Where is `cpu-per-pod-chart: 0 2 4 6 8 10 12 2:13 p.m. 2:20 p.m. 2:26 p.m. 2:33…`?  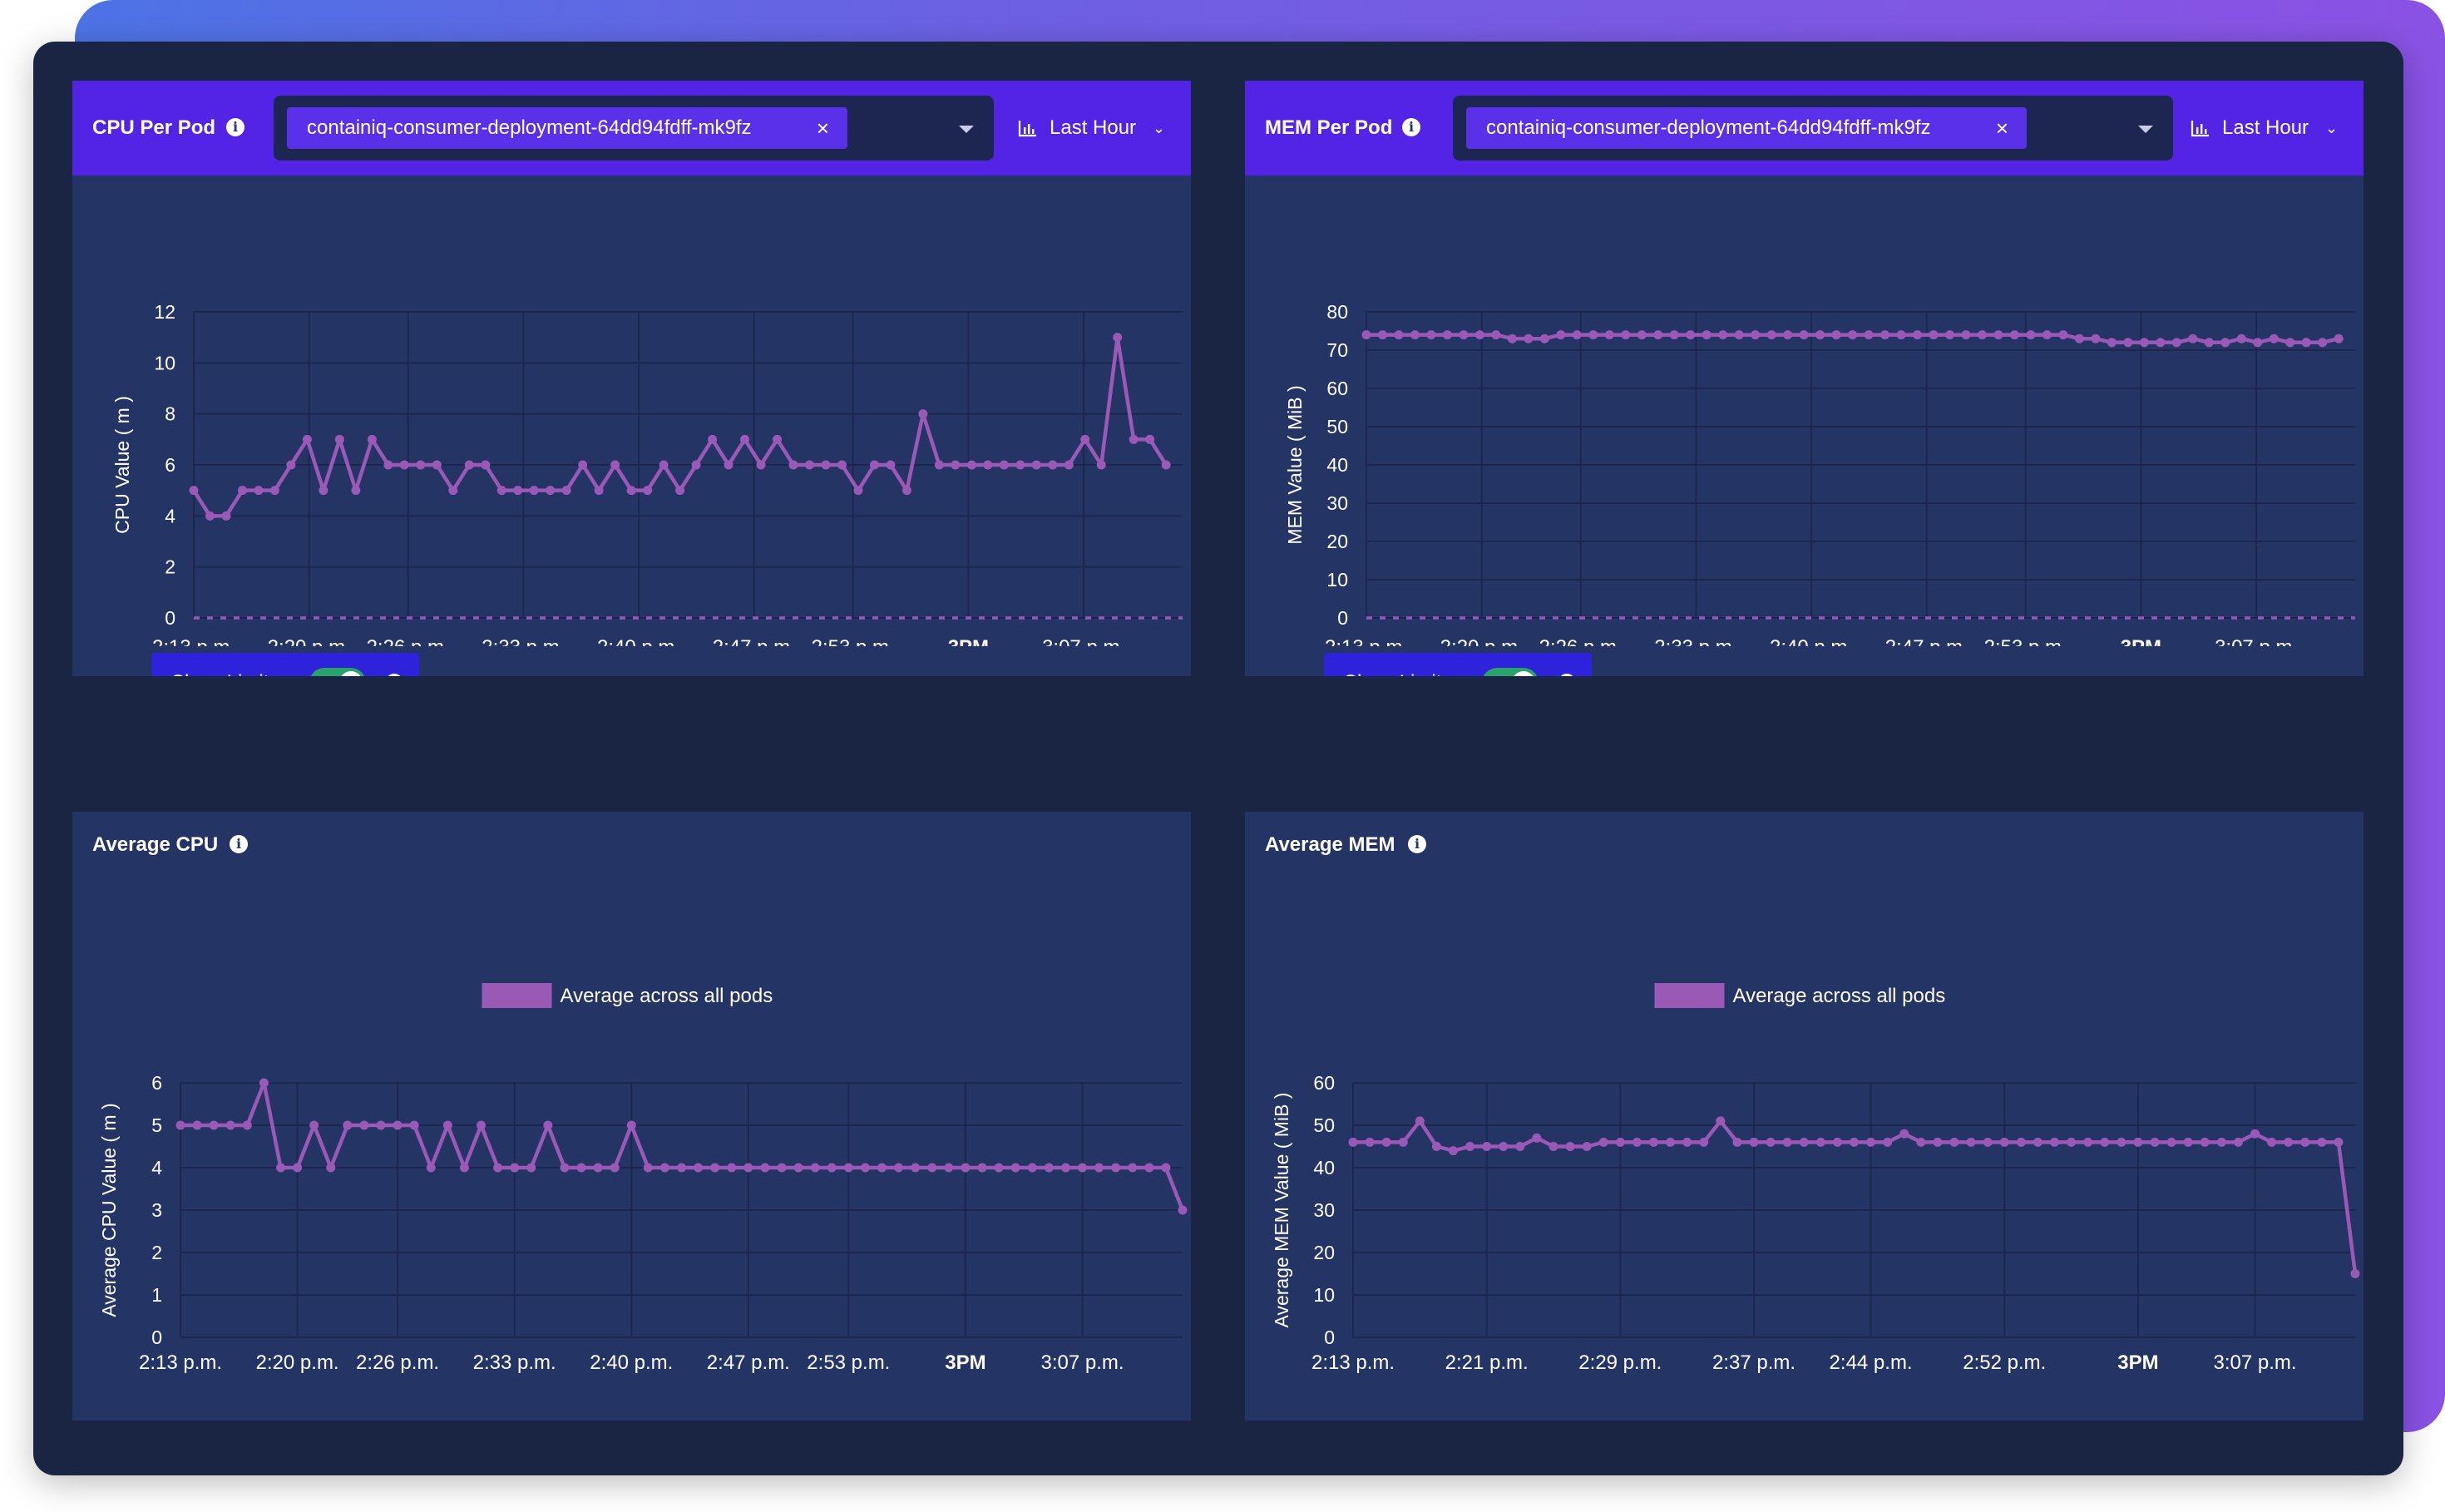 cpu-per-pod-chart: 0 2 4 6 8 10 12 2:13 p.m. 2:20 p.m. 2:26 p.m. 2:33… is located at coordinates (647, 473).